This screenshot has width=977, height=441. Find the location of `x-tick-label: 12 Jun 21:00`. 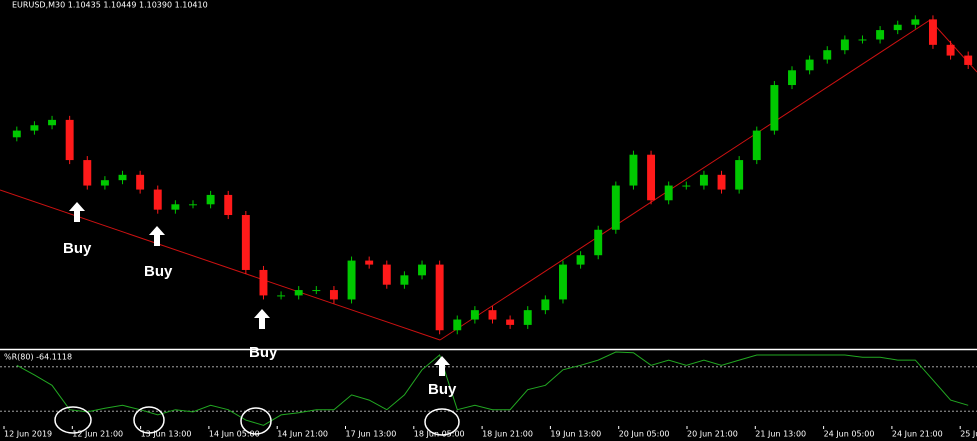

x-tick-label: 12 Jun 21:00 is located at coordinates (97, 434).